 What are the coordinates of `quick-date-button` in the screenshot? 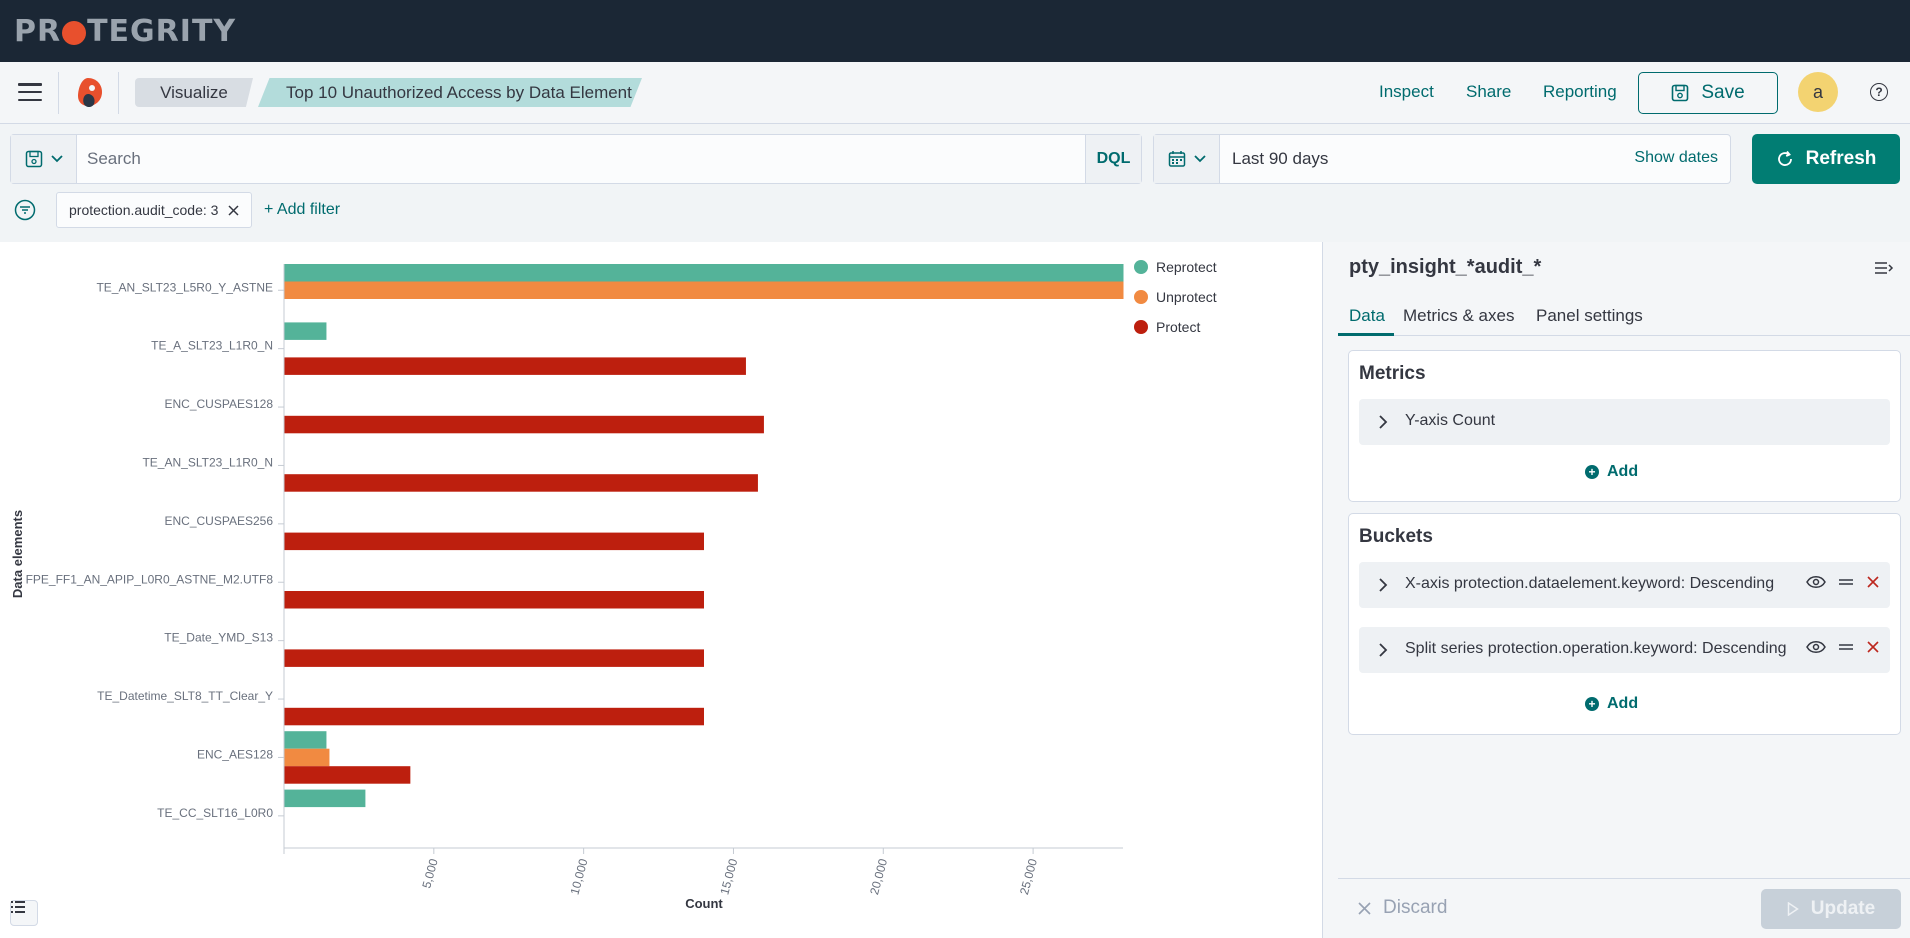 It's located at (1187, 159).